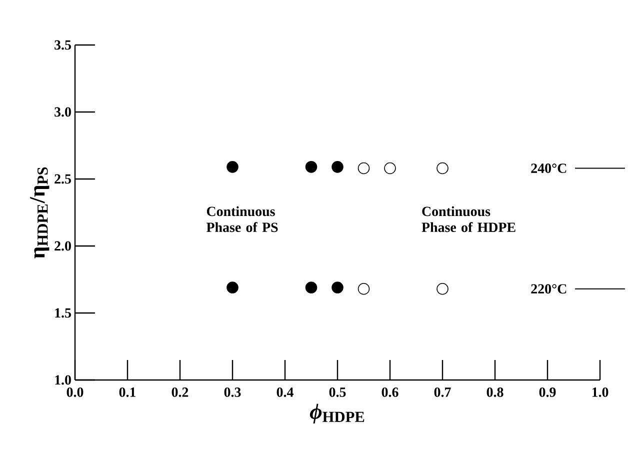  Describe the element at coordinates (75, 392) in the screenshot. I see `x-tick-label: 0.0` at that location.